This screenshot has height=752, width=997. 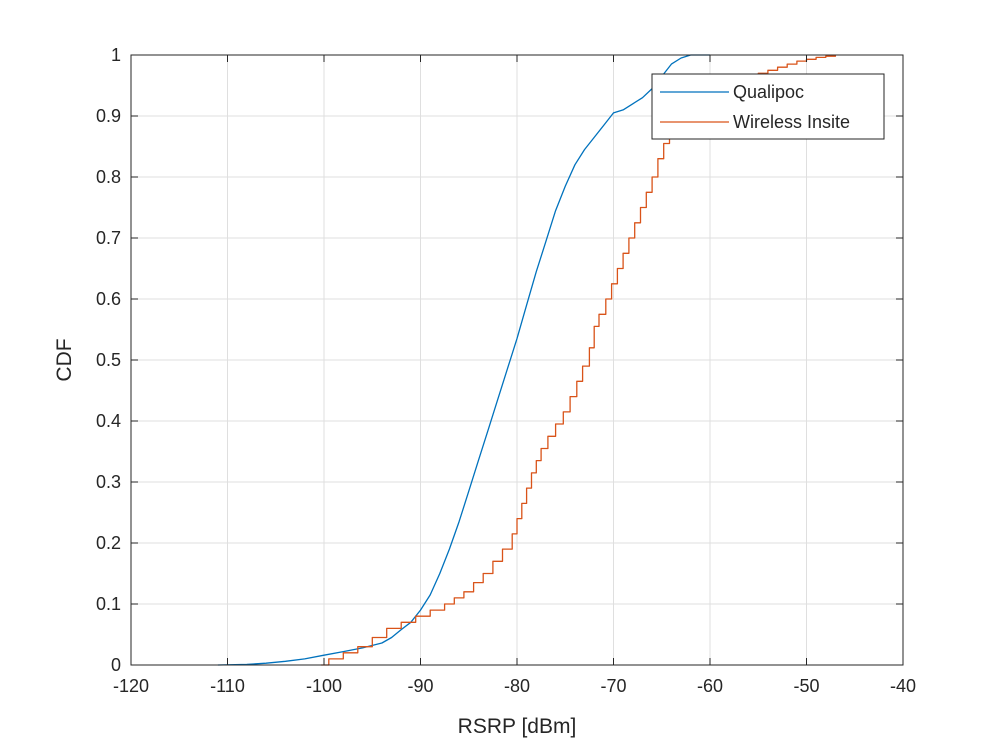 I want to click on y-tick-label: 0.2, so click(x=108, y=543).